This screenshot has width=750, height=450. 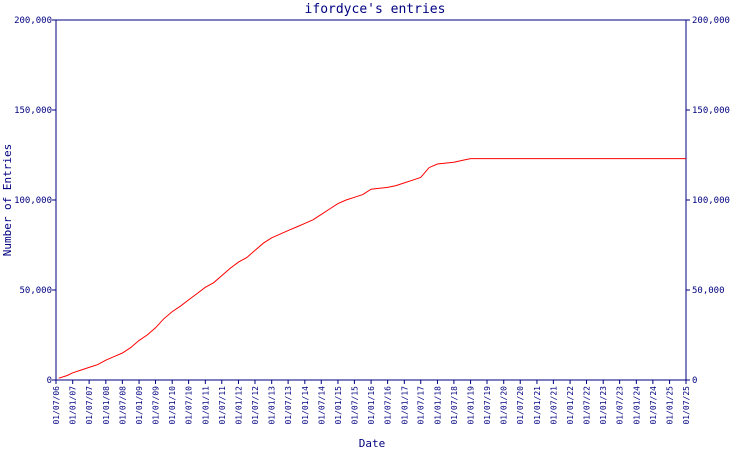 I want to click on x-tick-label: 01/07/15, so click(x=354, y=405).